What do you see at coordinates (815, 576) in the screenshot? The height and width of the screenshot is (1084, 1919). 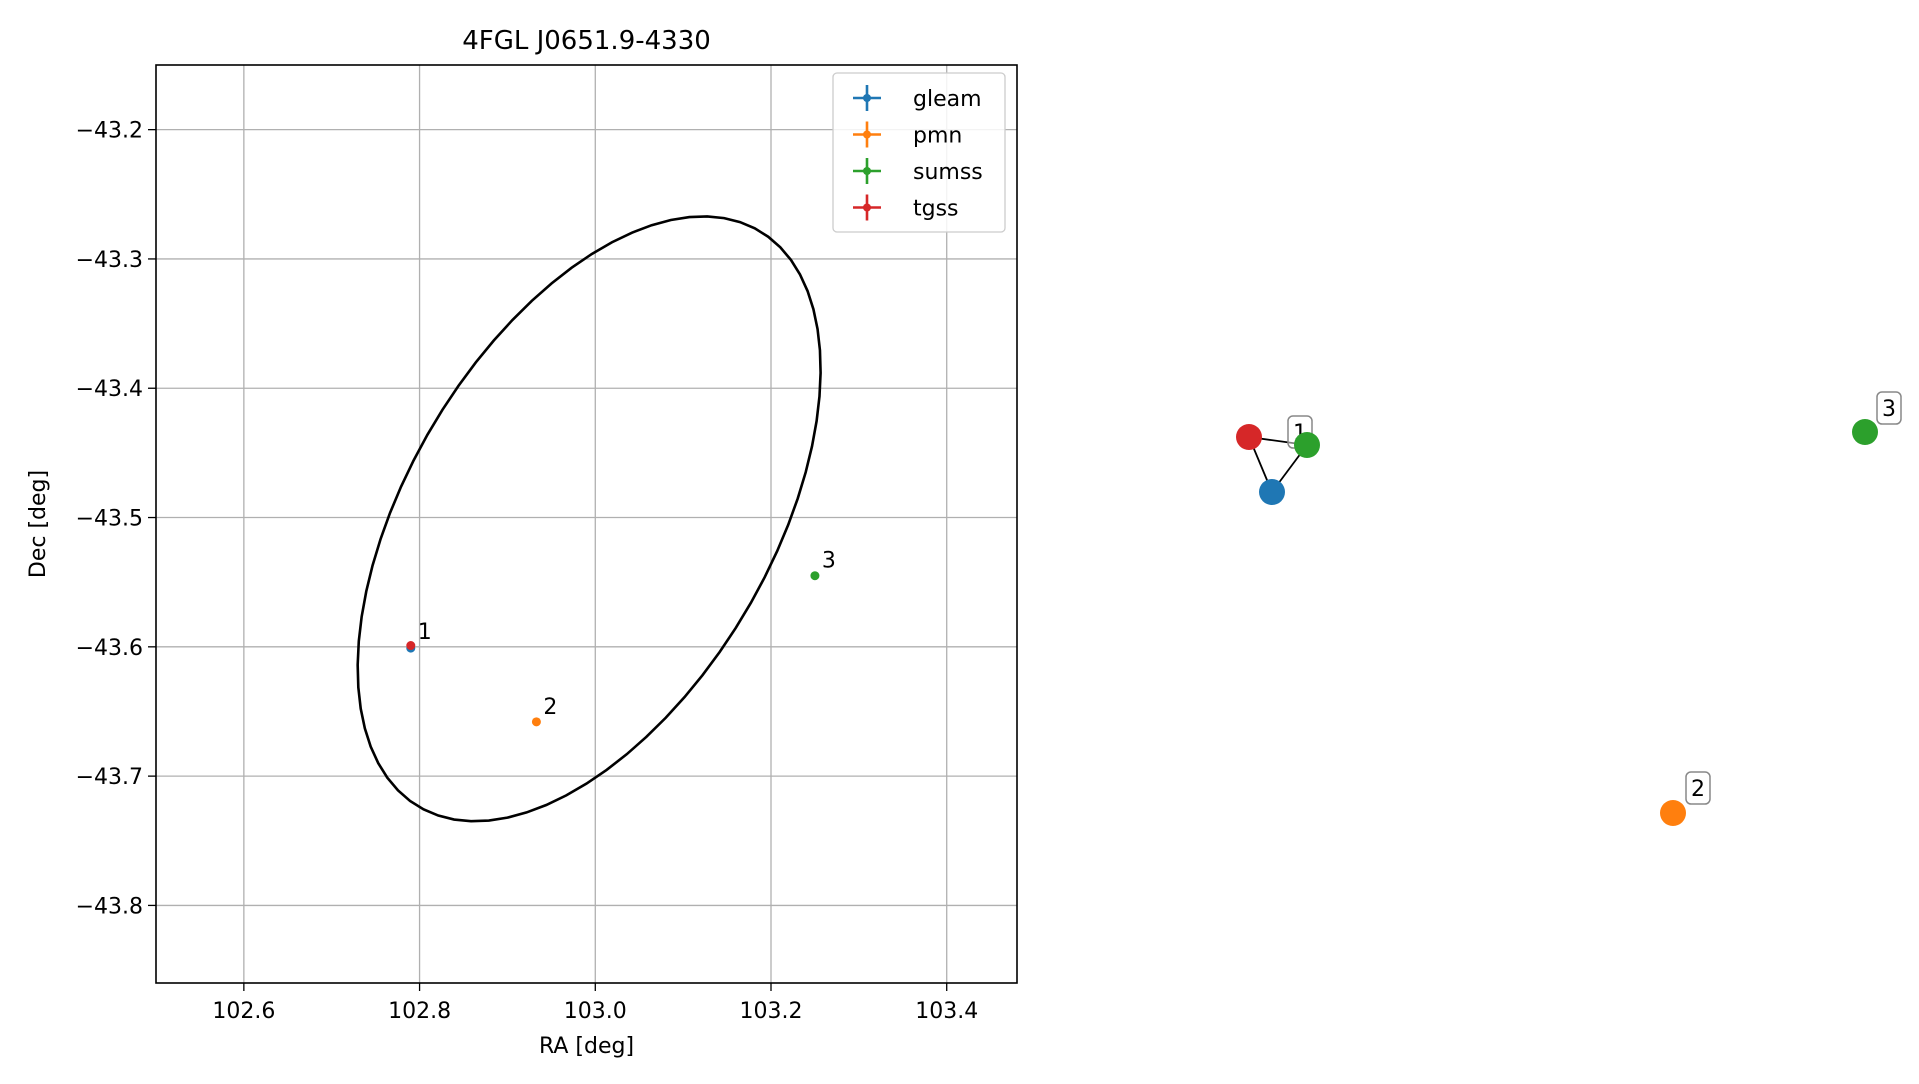 I see `point-sumss` at bounding box center [815, 576].